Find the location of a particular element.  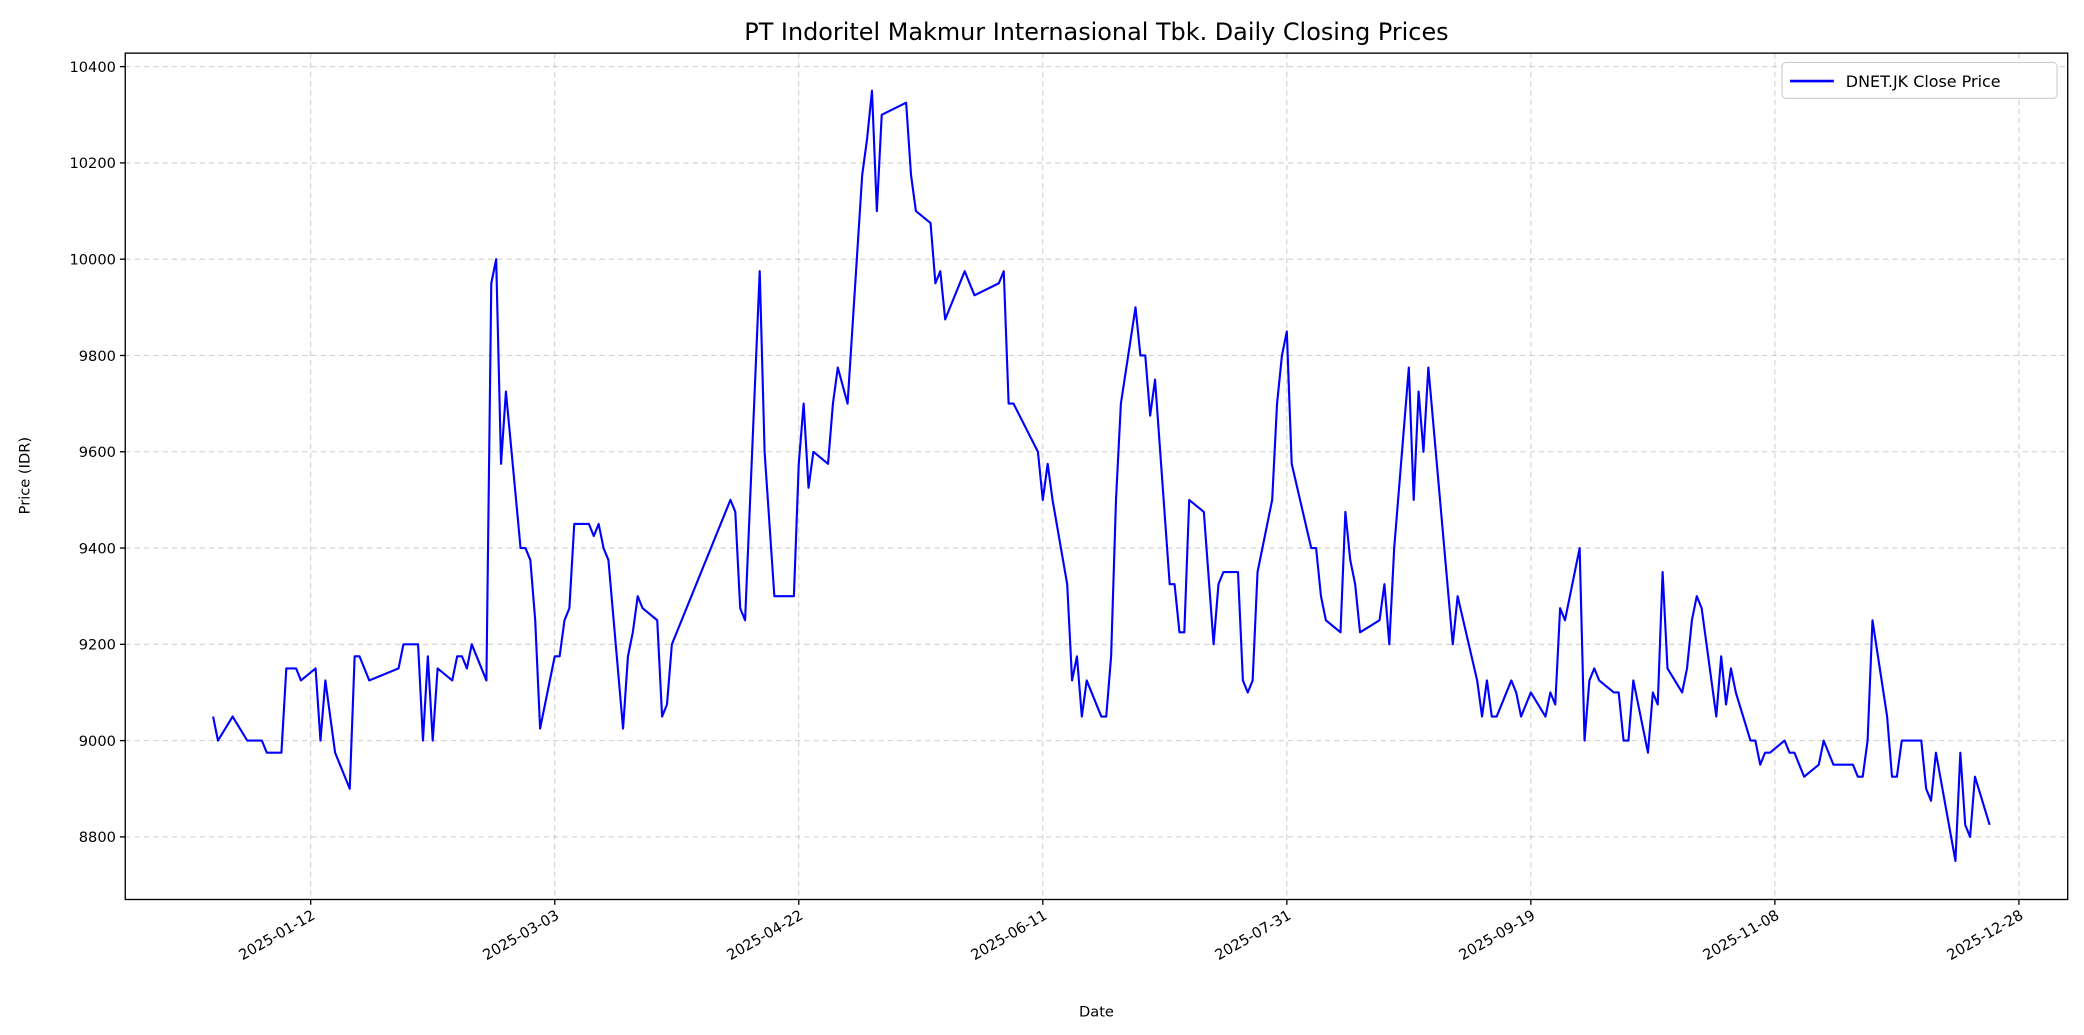

x-tick-label: 2025-09-19 is located at coordinates (1497, 935).